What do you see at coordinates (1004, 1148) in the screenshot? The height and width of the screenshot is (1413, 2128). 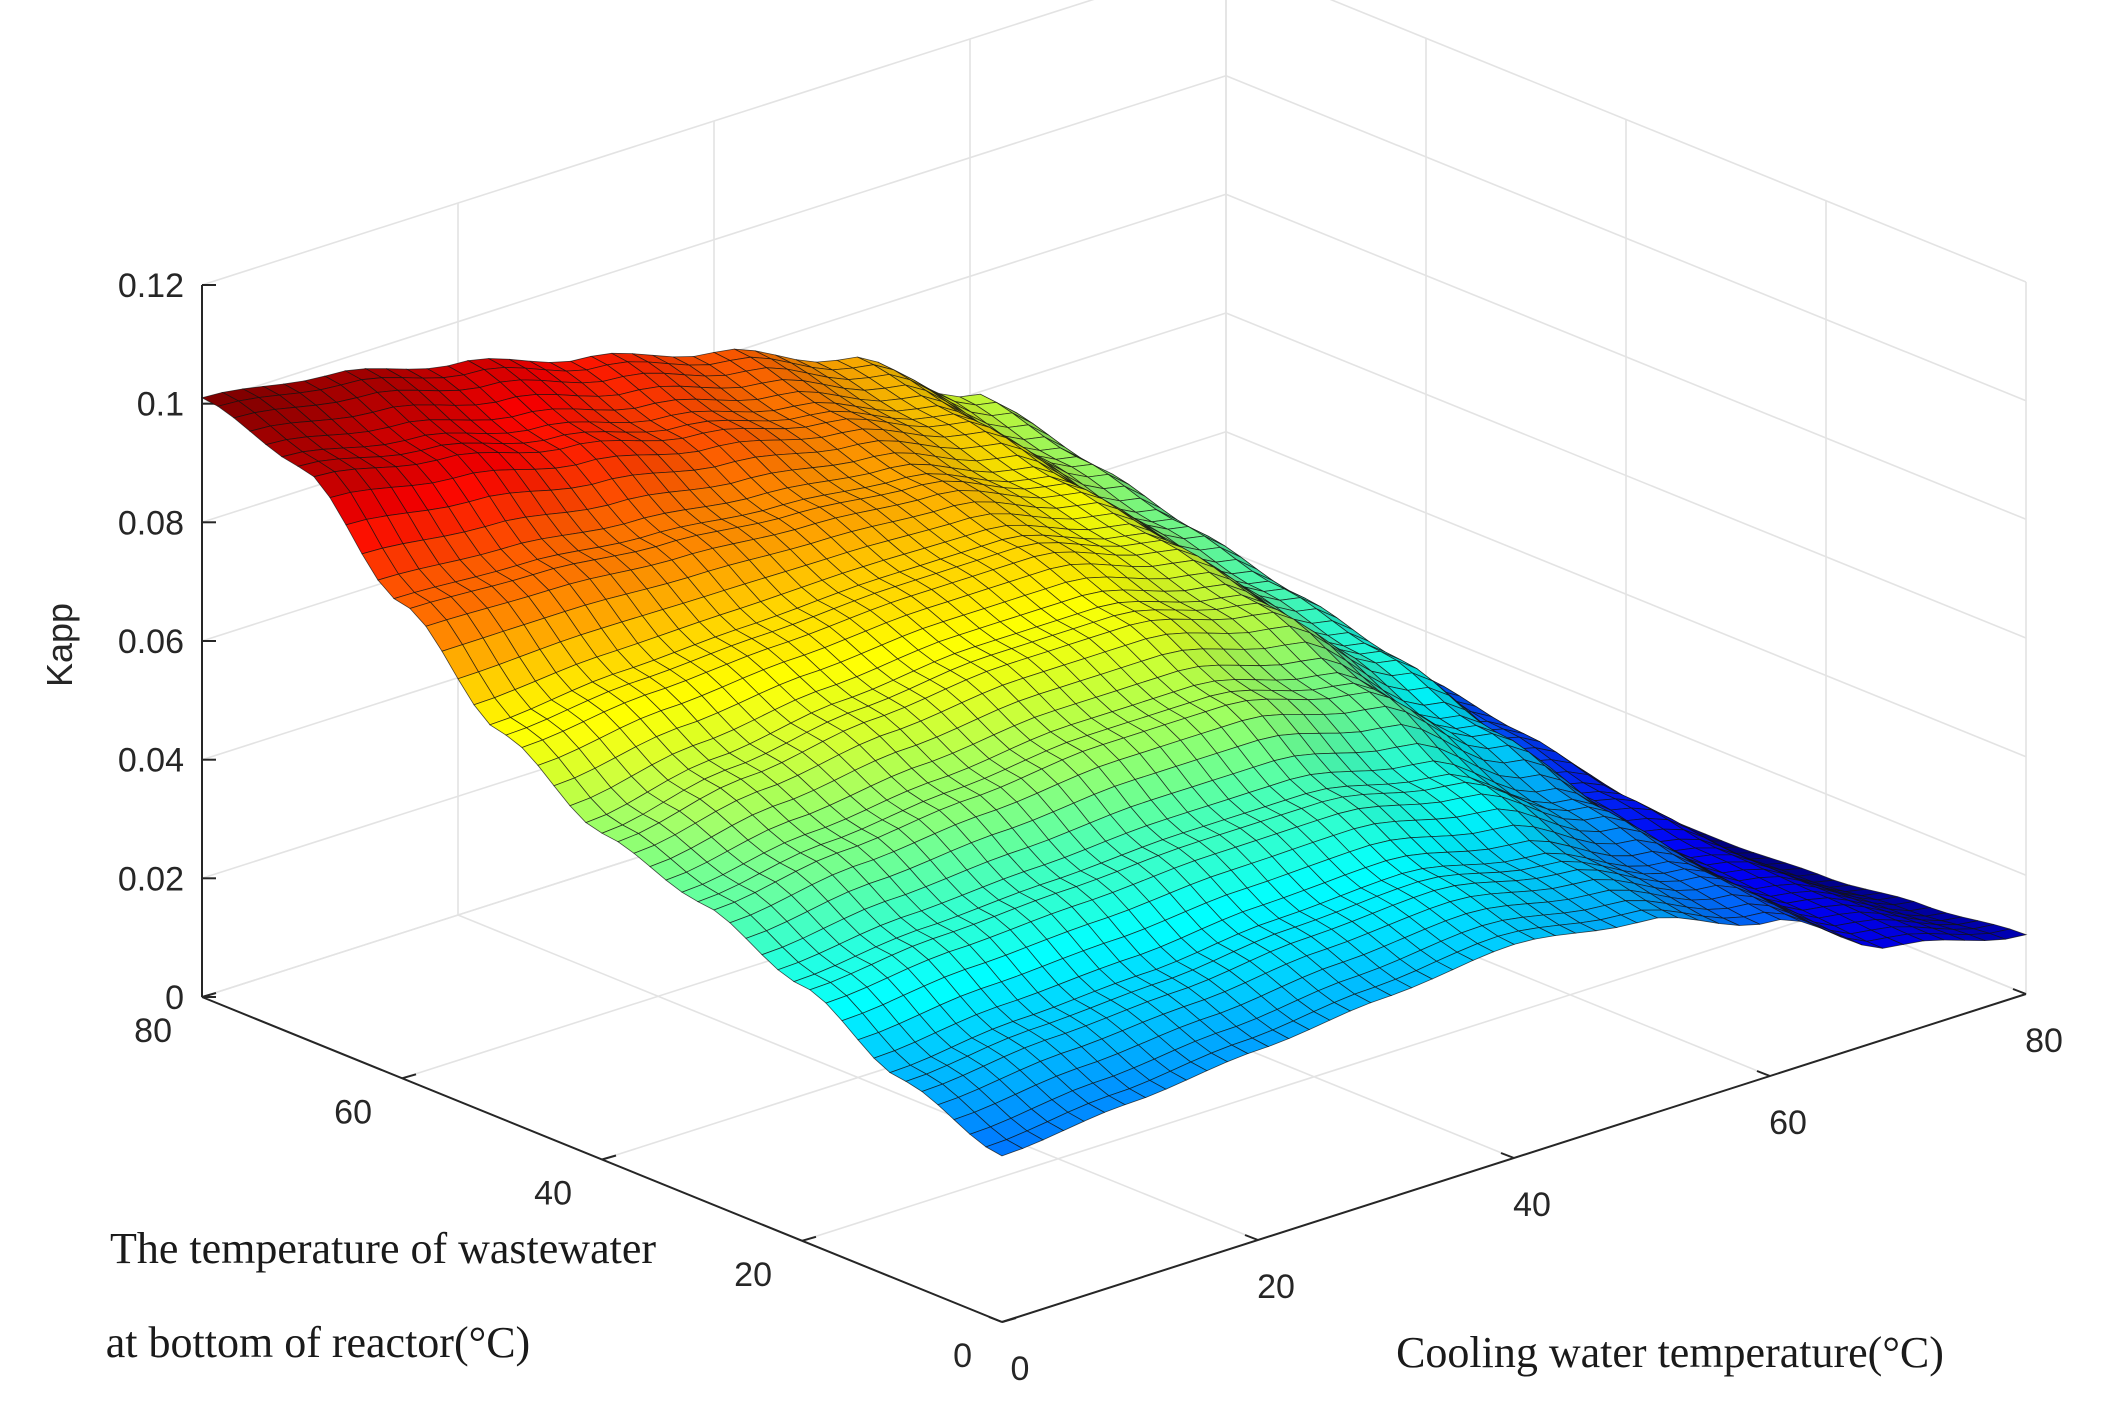 I see `surface-cell` at bounding box center [1004, 1148].